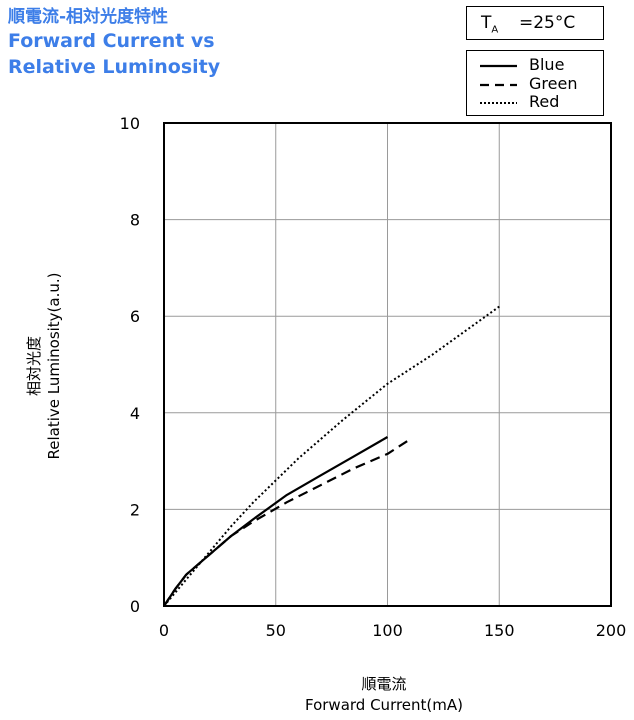  Describe the element at coordinates (54, 366) in the screenshot. I see `y-axis-label-english: Relative Luminosity(a.u.)` at that location.